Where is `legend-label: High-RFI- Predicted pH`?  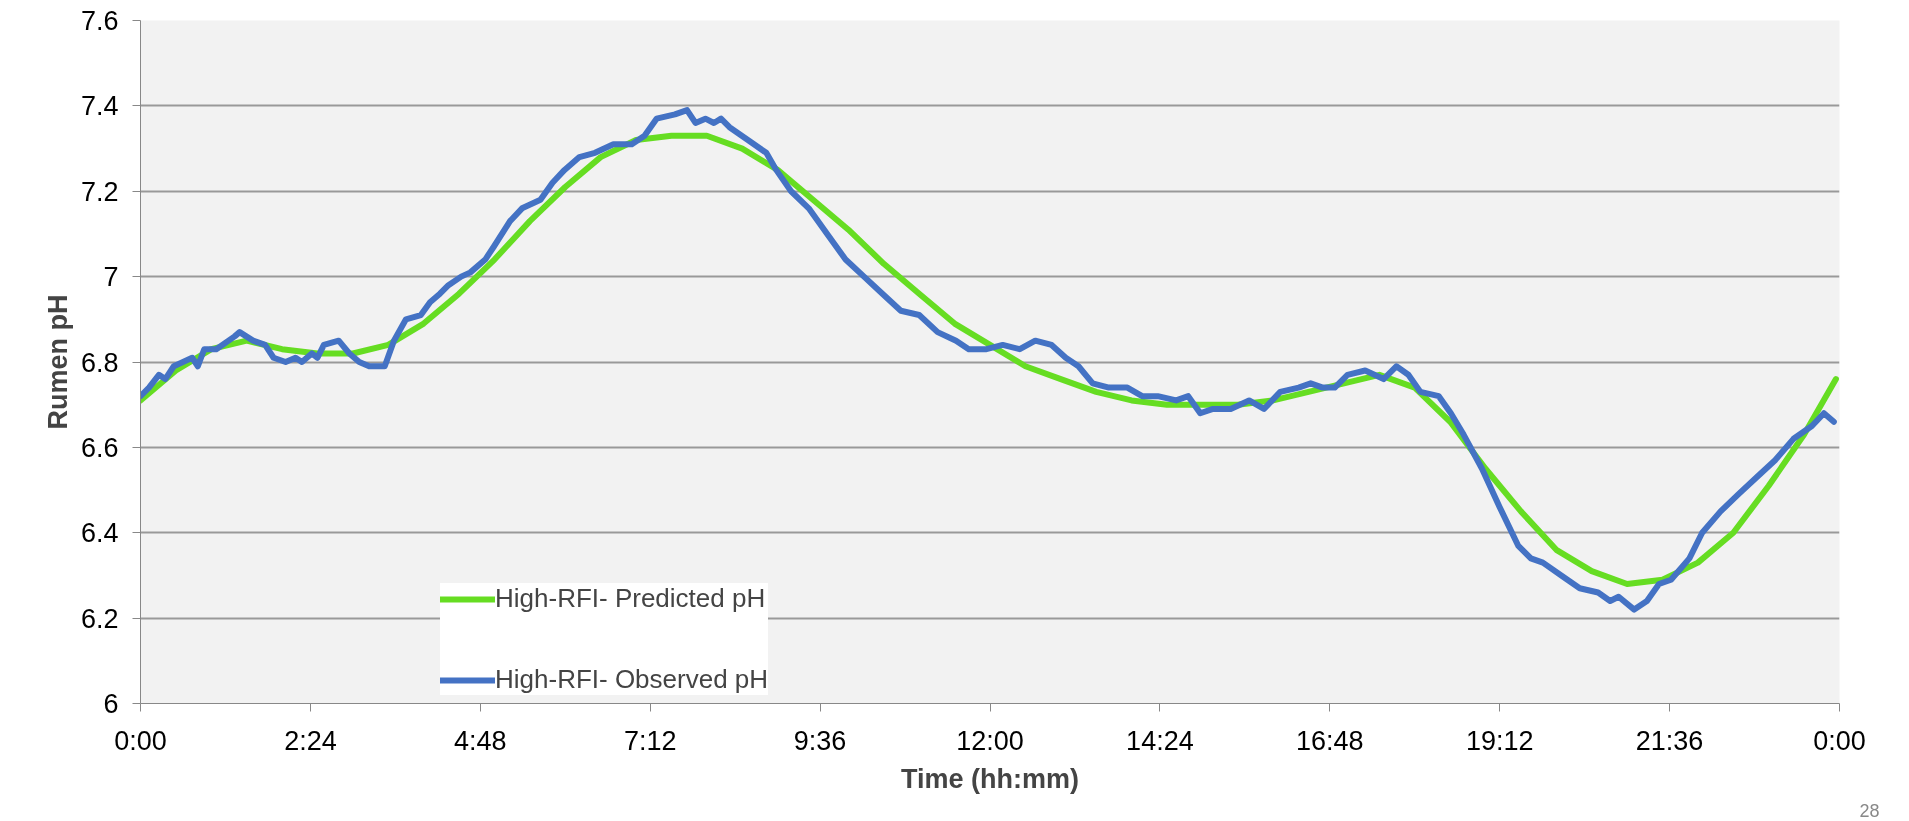
legend-label: High-RFI- Predicted pH is located at coordinates (630, 598).